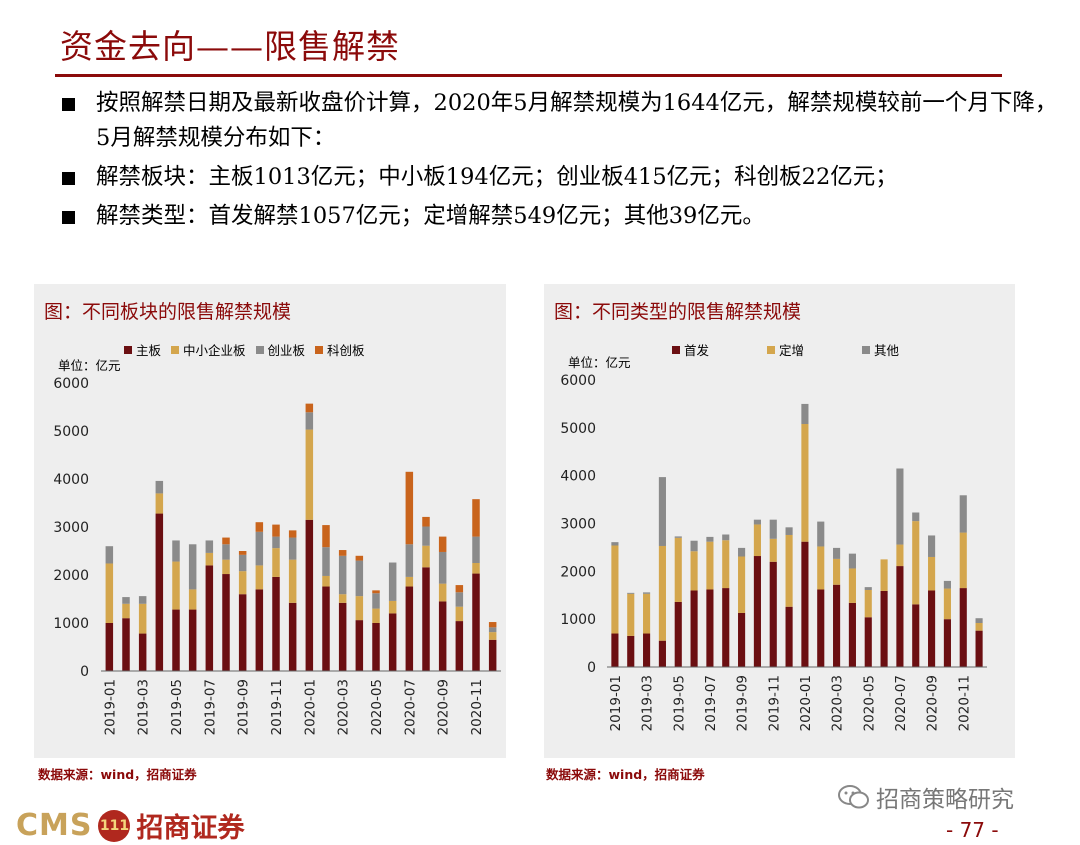 This screenshot has width=1080, height=845. What do you see at coordinates (591, 668) in the screenshot?
I see `y-tick-label: 0` at bounding box center [591, 668].